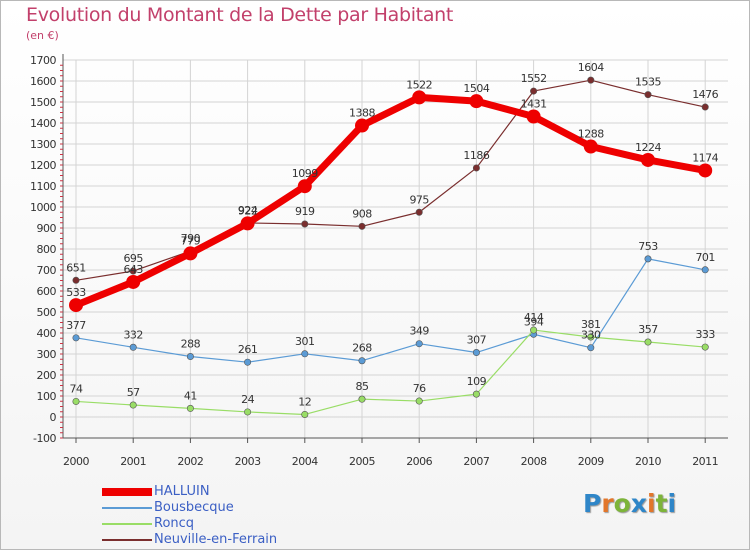 Image resolution: width=750 pixels, height=550 pixels. What do you see at coordinates (705, 257) in the screenshot?
I see `data-label: 701` at bounding box center [705, 257].